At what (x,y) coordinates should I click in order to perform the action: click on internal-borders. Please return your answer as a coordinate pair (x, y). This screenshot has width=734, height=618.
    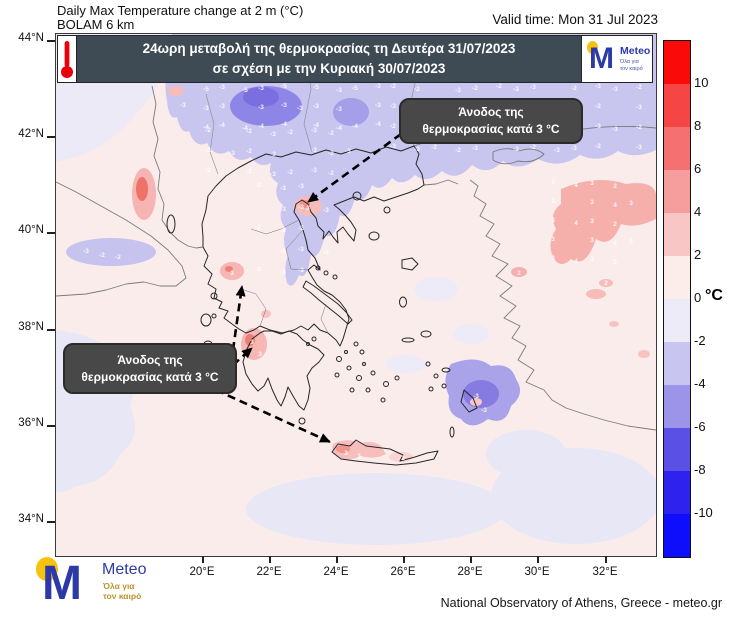
    Looking at the image, I should click on (284, 276).